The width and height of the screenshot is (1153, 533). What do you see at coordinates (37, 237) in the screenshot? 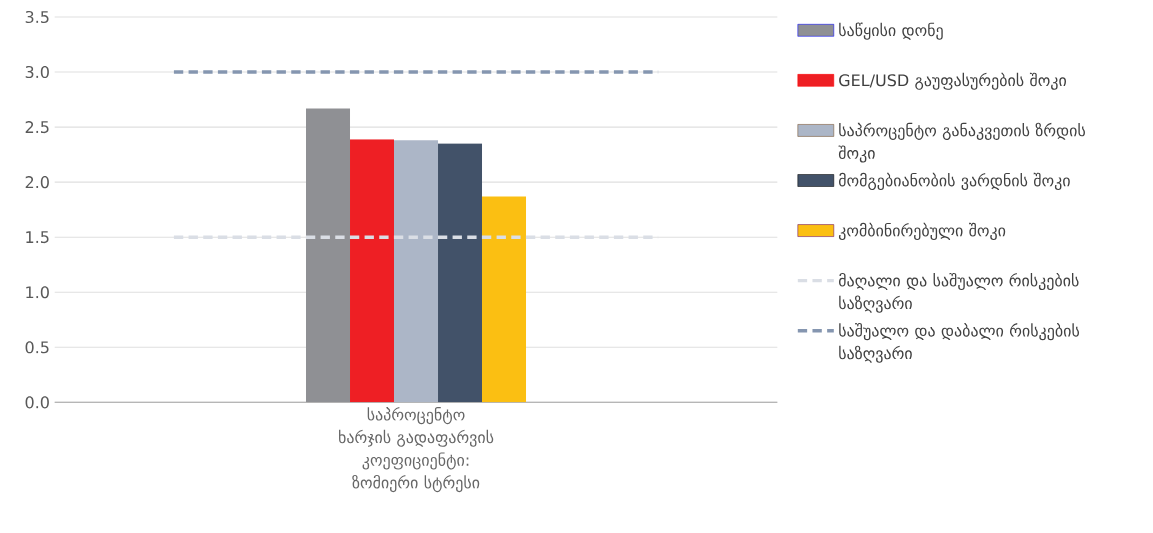
I see `y-tick-label: 1.5` at bounding box center [37, 237].